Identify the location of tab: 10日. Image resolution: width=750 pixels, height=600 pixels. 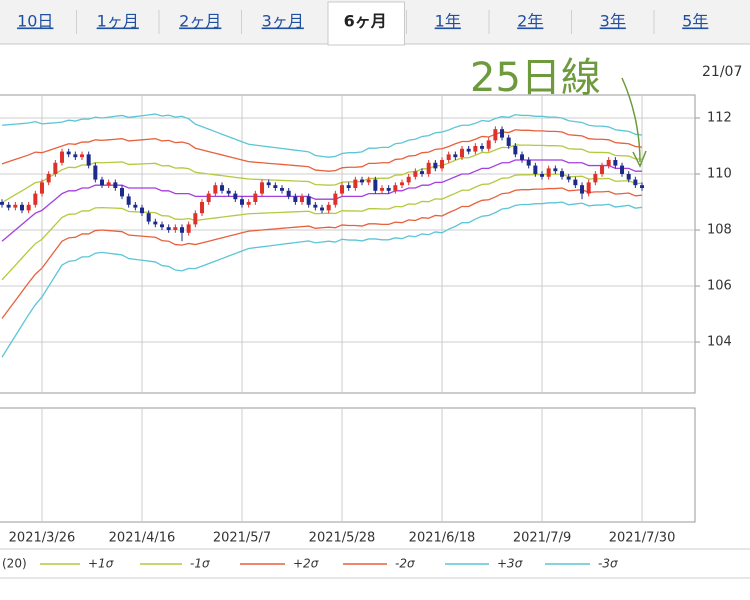
(35, 21).